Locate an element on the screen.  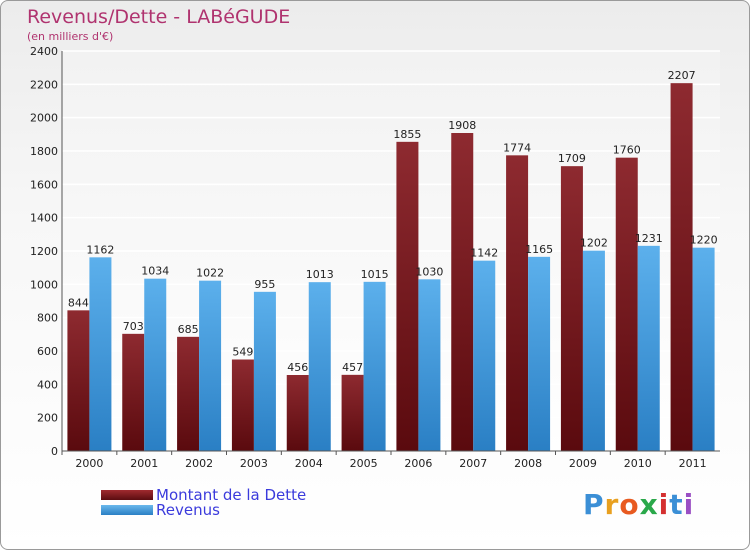
y-tick-label: 1200 is located at coordinates (44, 251).